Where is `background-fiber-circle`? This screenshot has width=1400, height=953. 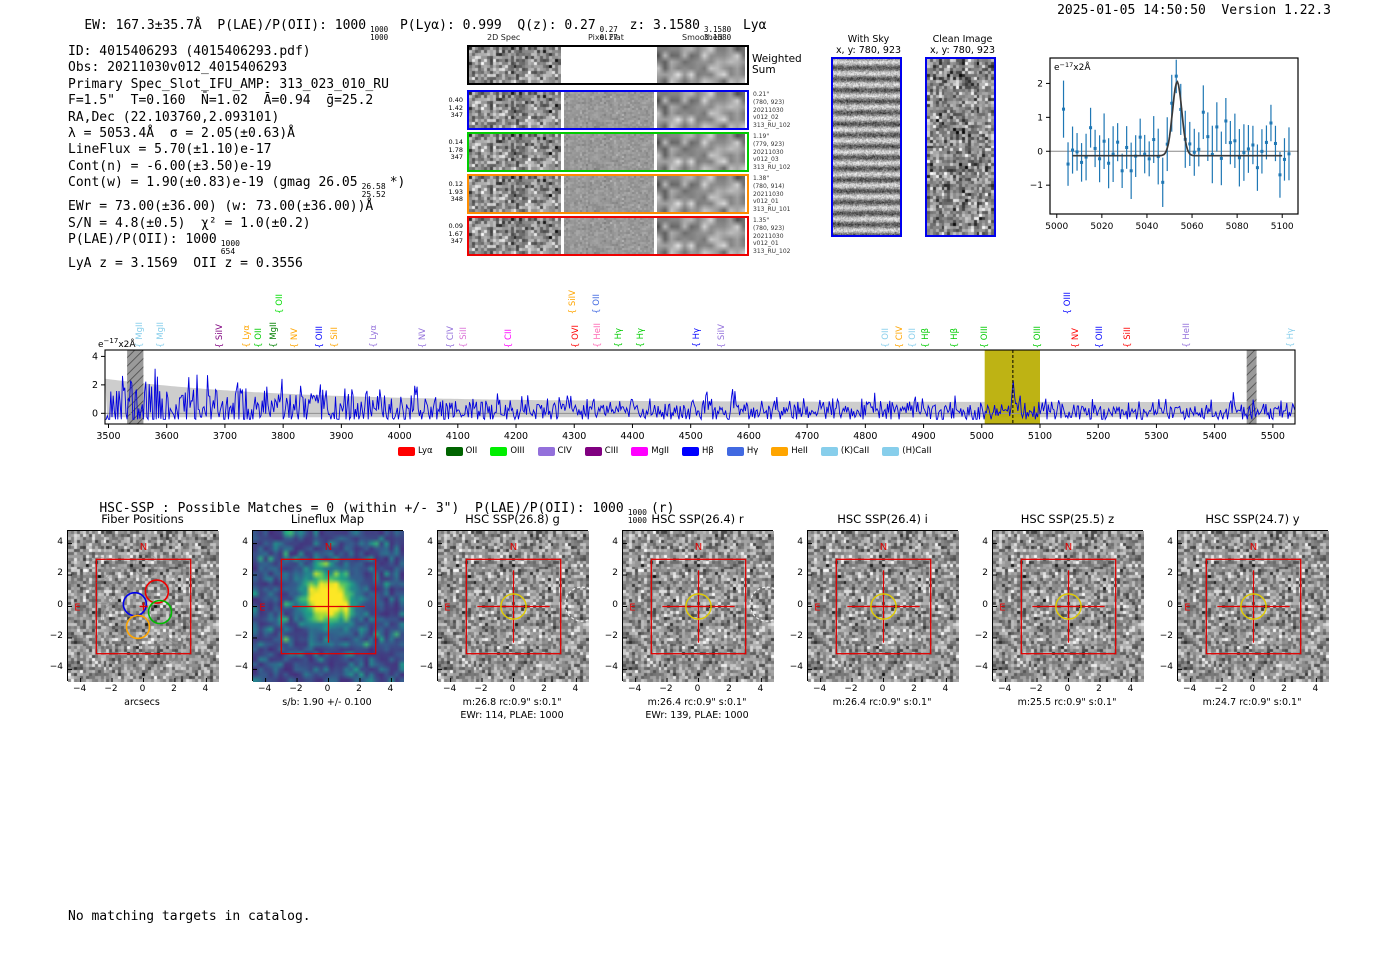
background-fiber-circle is located at coordinates (102, 592).